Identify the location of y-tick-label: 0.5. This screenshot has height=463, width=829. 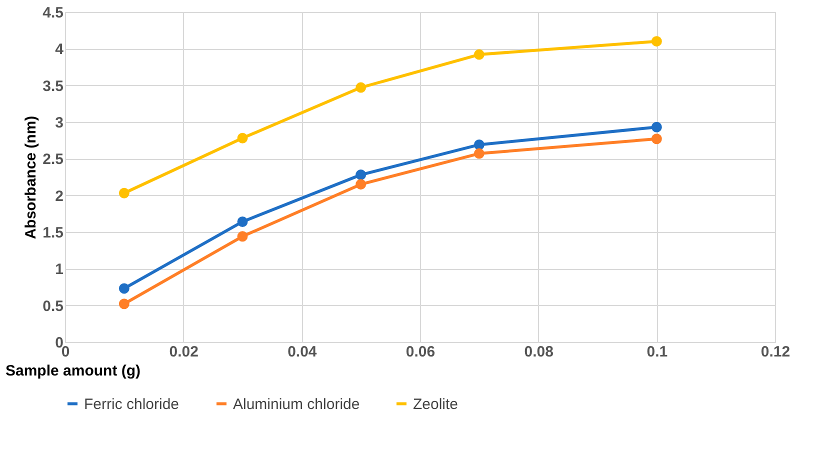
(53, 306).